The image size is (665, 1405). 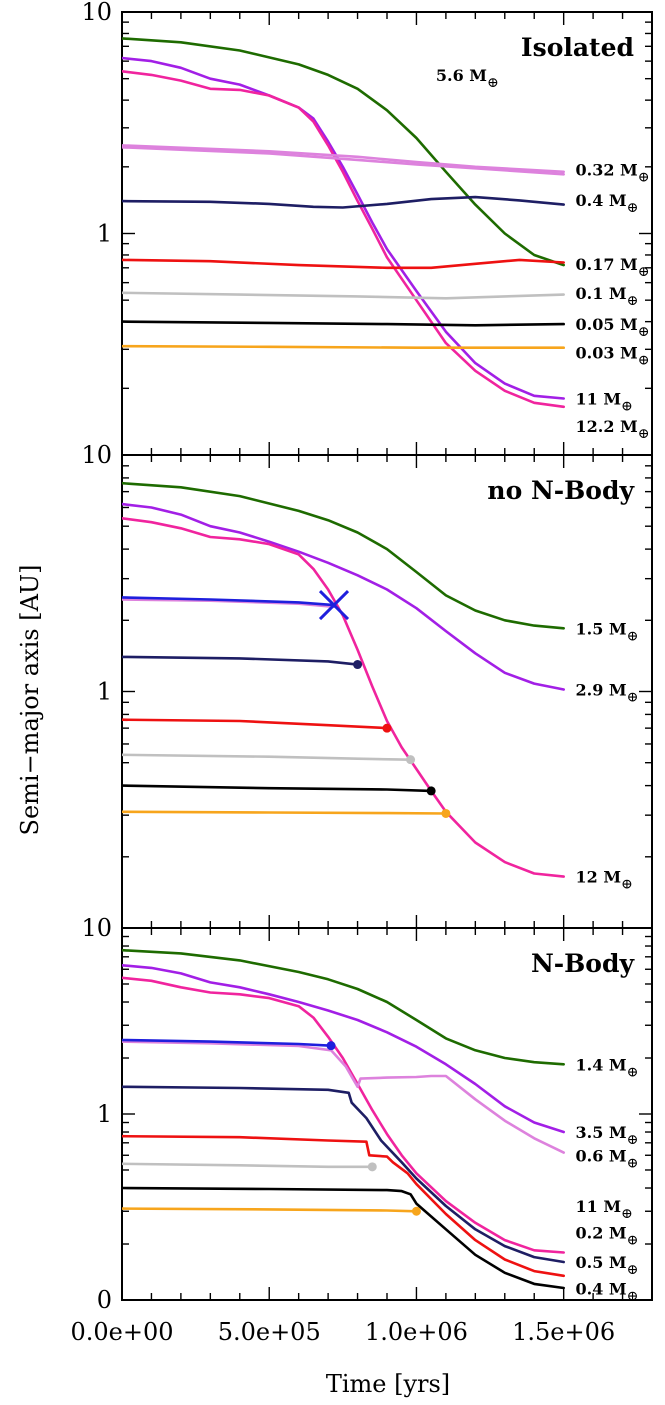 What do you see at coordinates (613, 356) in the screenshot?
I see `series-mass-label: 0.03 M⊕` at bounding box center [613, 356].